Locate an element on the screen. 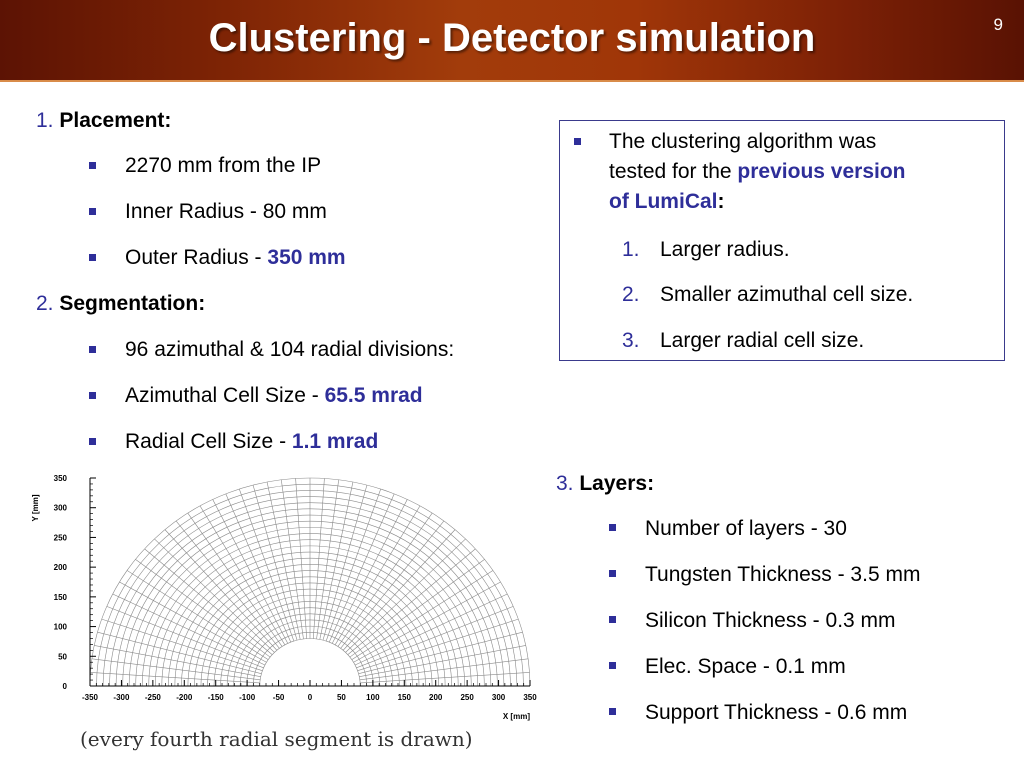  box-line-2-text: tested for the is located at coordinates (673, 171).